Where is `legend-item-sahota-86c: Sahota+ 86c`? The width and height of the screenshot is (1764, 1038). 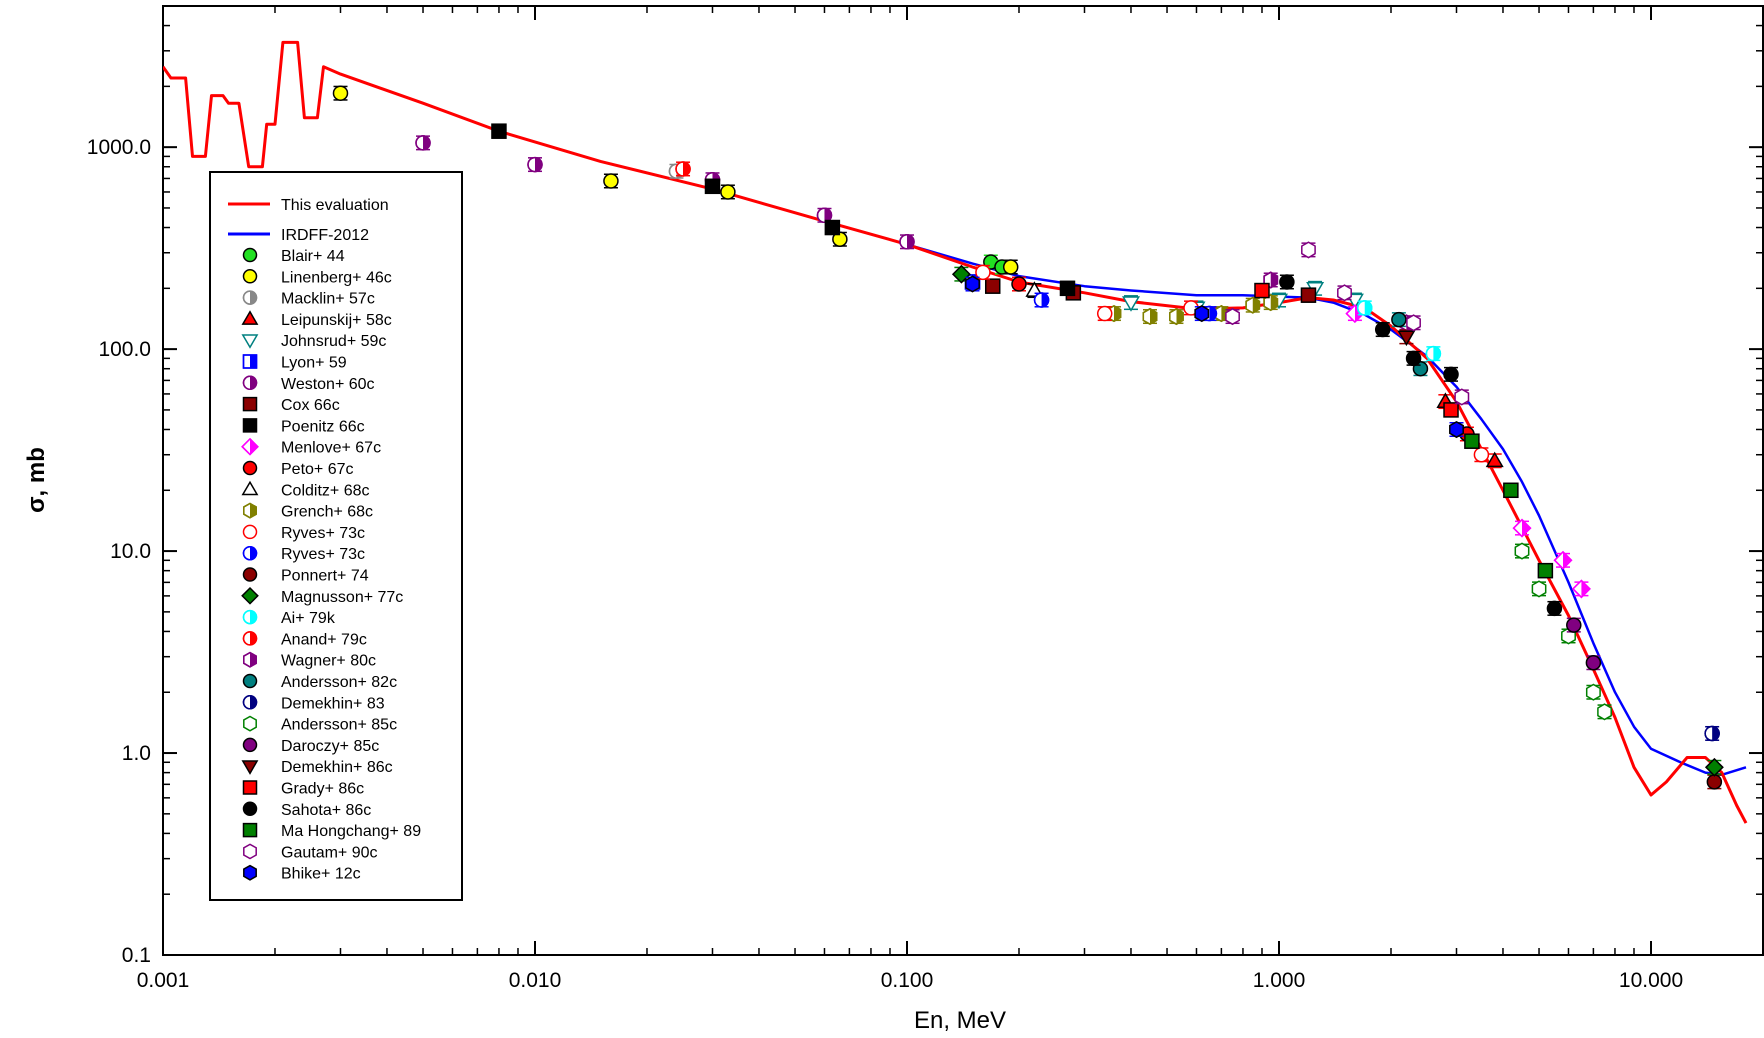
legend-item-sahota-86c: Sahota+ 86c is located at coordinates (306, 810).